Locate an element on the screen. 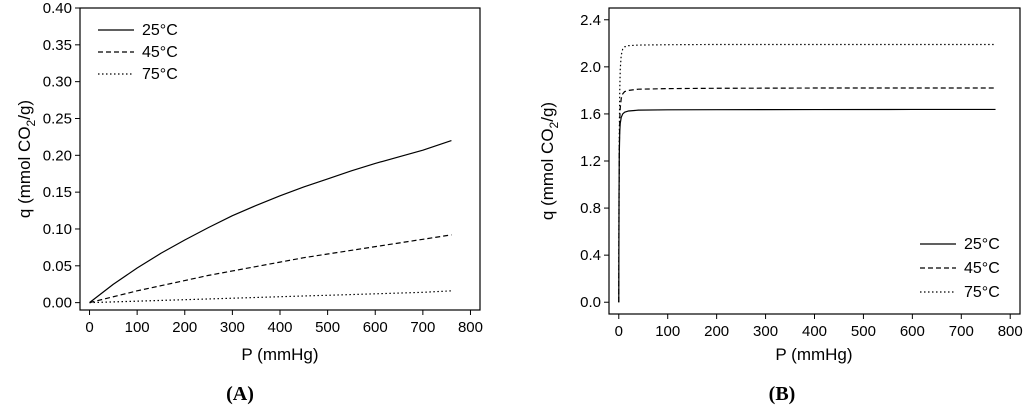 Image resolution: width=1024 pixels, height=412 pixels. panel-a-x-tick-label: 300 is located at coordinates (232, 327).